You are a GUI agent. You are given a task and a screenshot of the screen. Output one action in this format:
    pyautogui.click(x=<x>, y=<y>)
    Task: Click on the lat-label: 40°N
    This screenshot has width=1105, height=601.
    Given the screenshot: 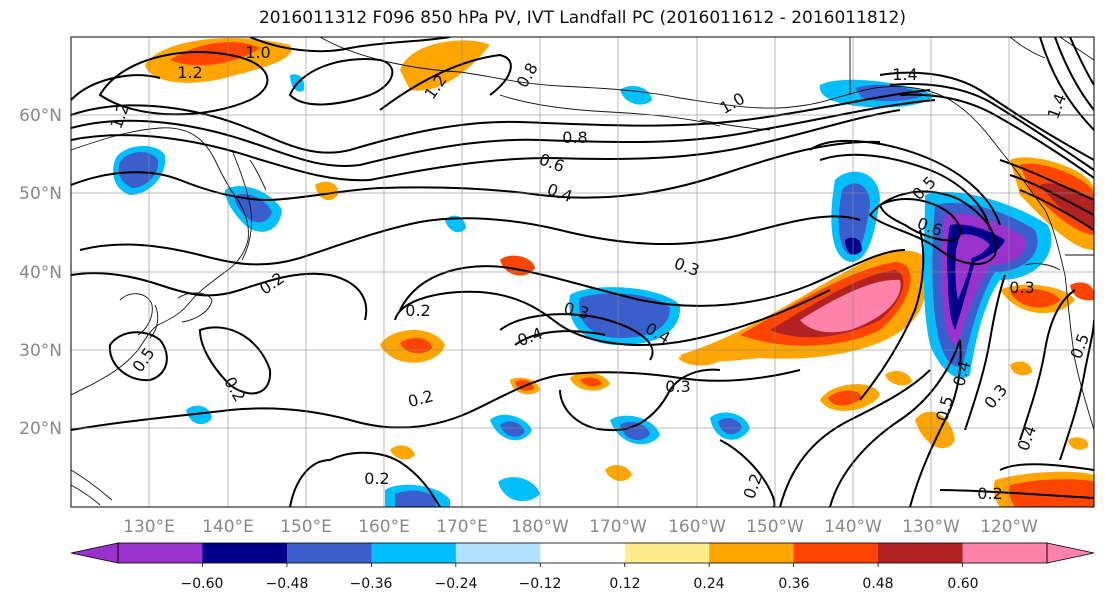 What is the action you would take?
    pyautogui.click(x=40, y=273)
    